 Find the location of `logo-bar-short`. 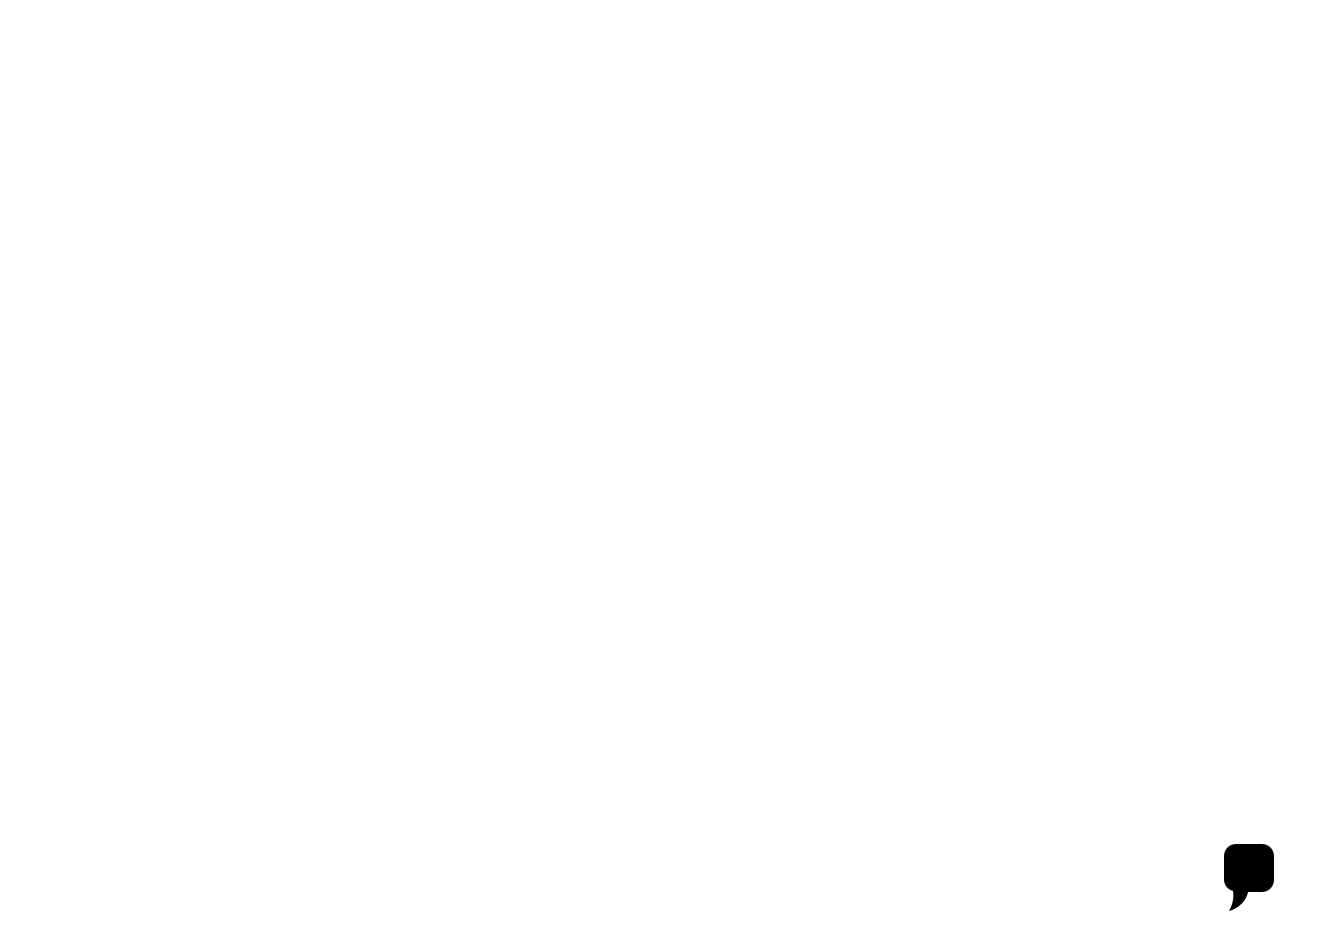

logo-bar-short is located at coordinates (1235, 878).